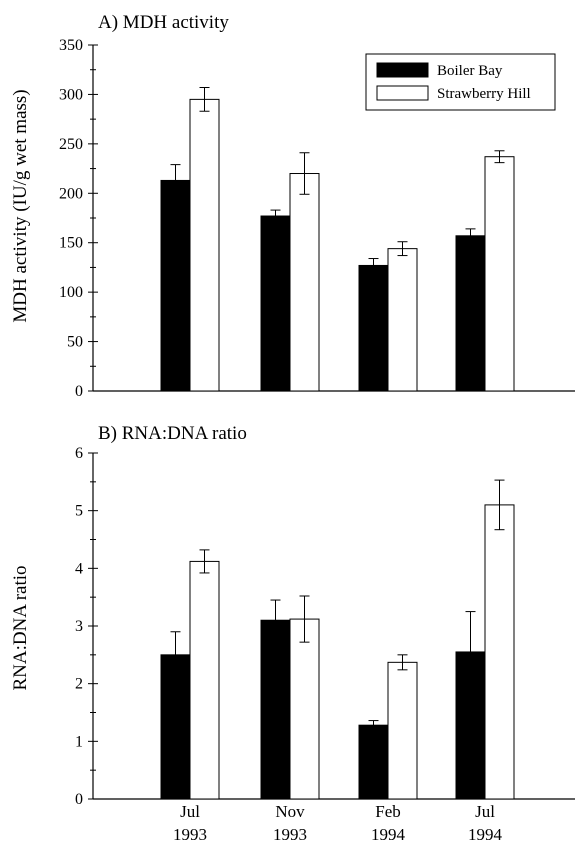 The width and height of the screenshot is (579, 858). Describe the element at coordinates (402, 93) in the screenshot. I see `legend-swatch-strawberry-hill` at that location.